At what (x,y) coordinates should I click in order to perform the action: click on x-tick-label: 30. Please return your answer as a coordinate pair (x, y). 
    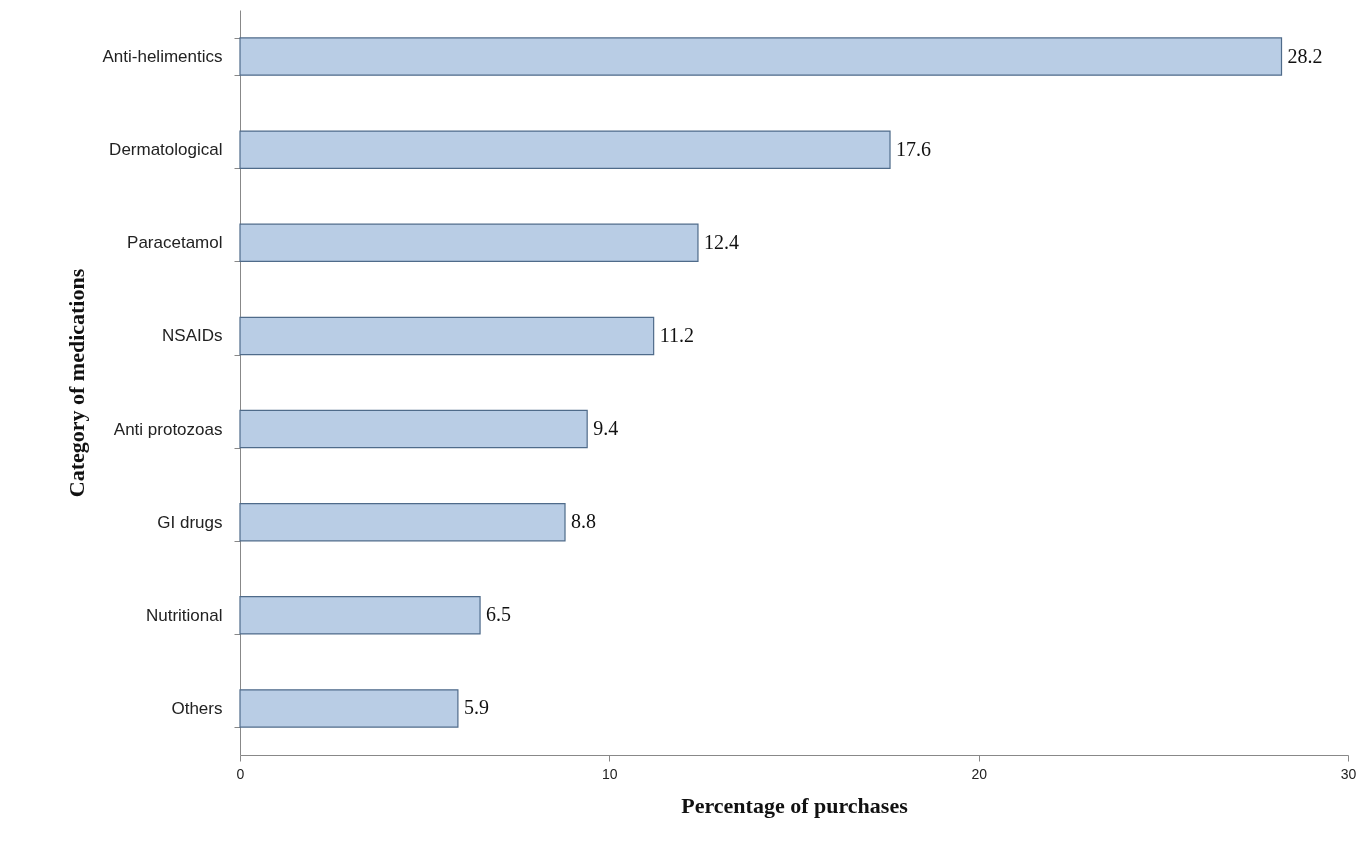
    Looking at the image, I should click on (1348, 773).